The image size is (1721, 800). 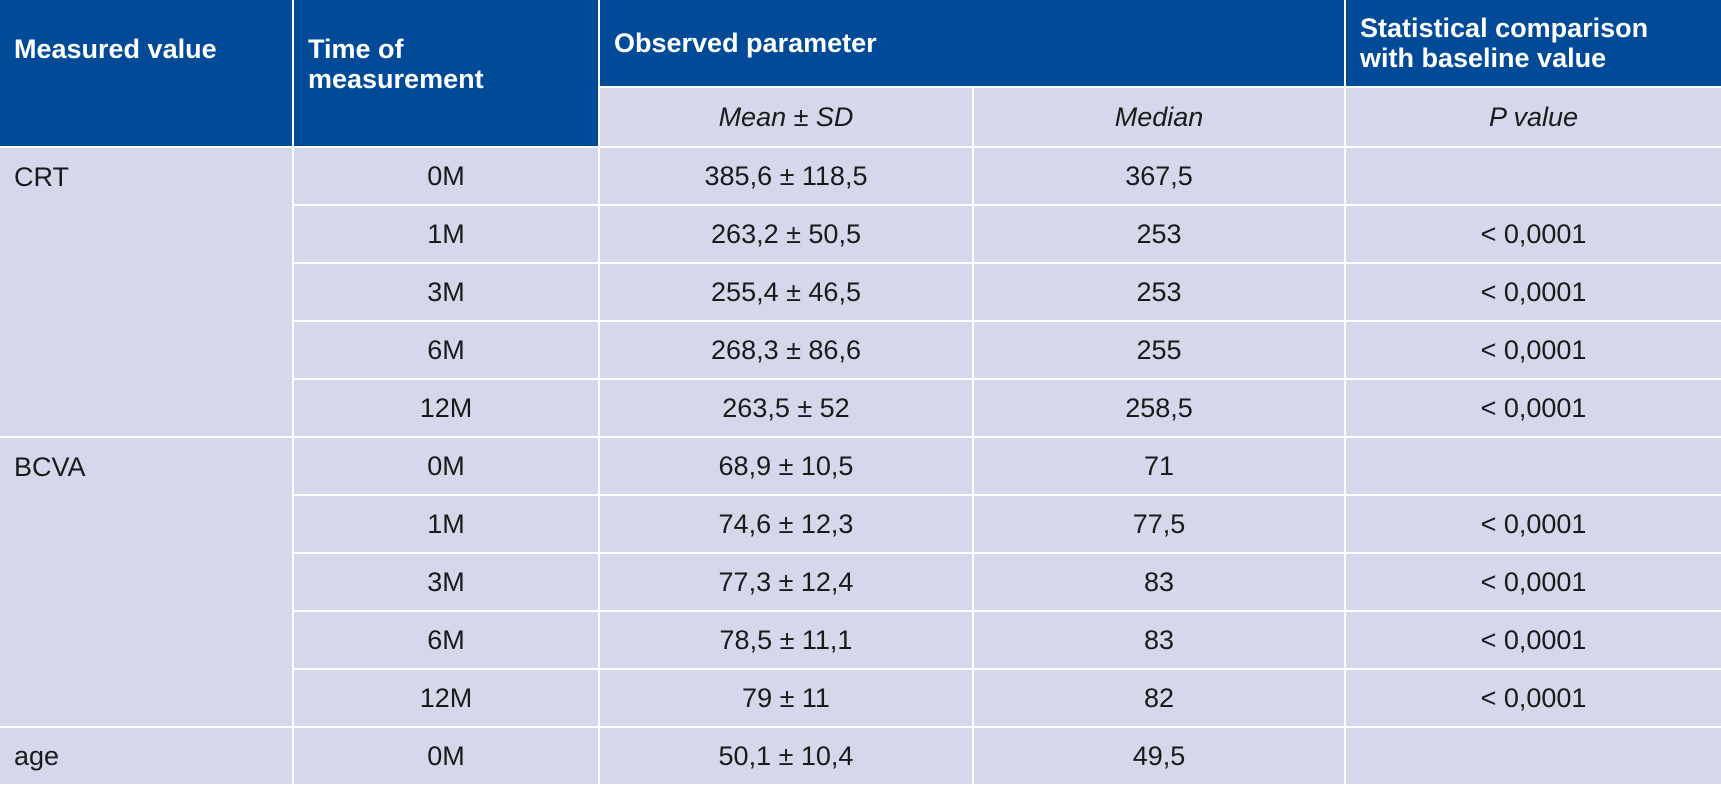 I want to click on mean-sd-cell: 50,1 ± 10,4, so click(x=787, y=757).